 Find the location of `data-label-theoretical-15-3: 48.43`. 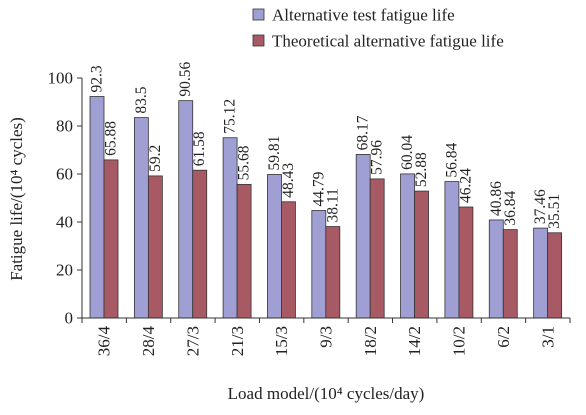

data-label-theoretical-15-3: 48.43 is located at coordinates (288, 180).